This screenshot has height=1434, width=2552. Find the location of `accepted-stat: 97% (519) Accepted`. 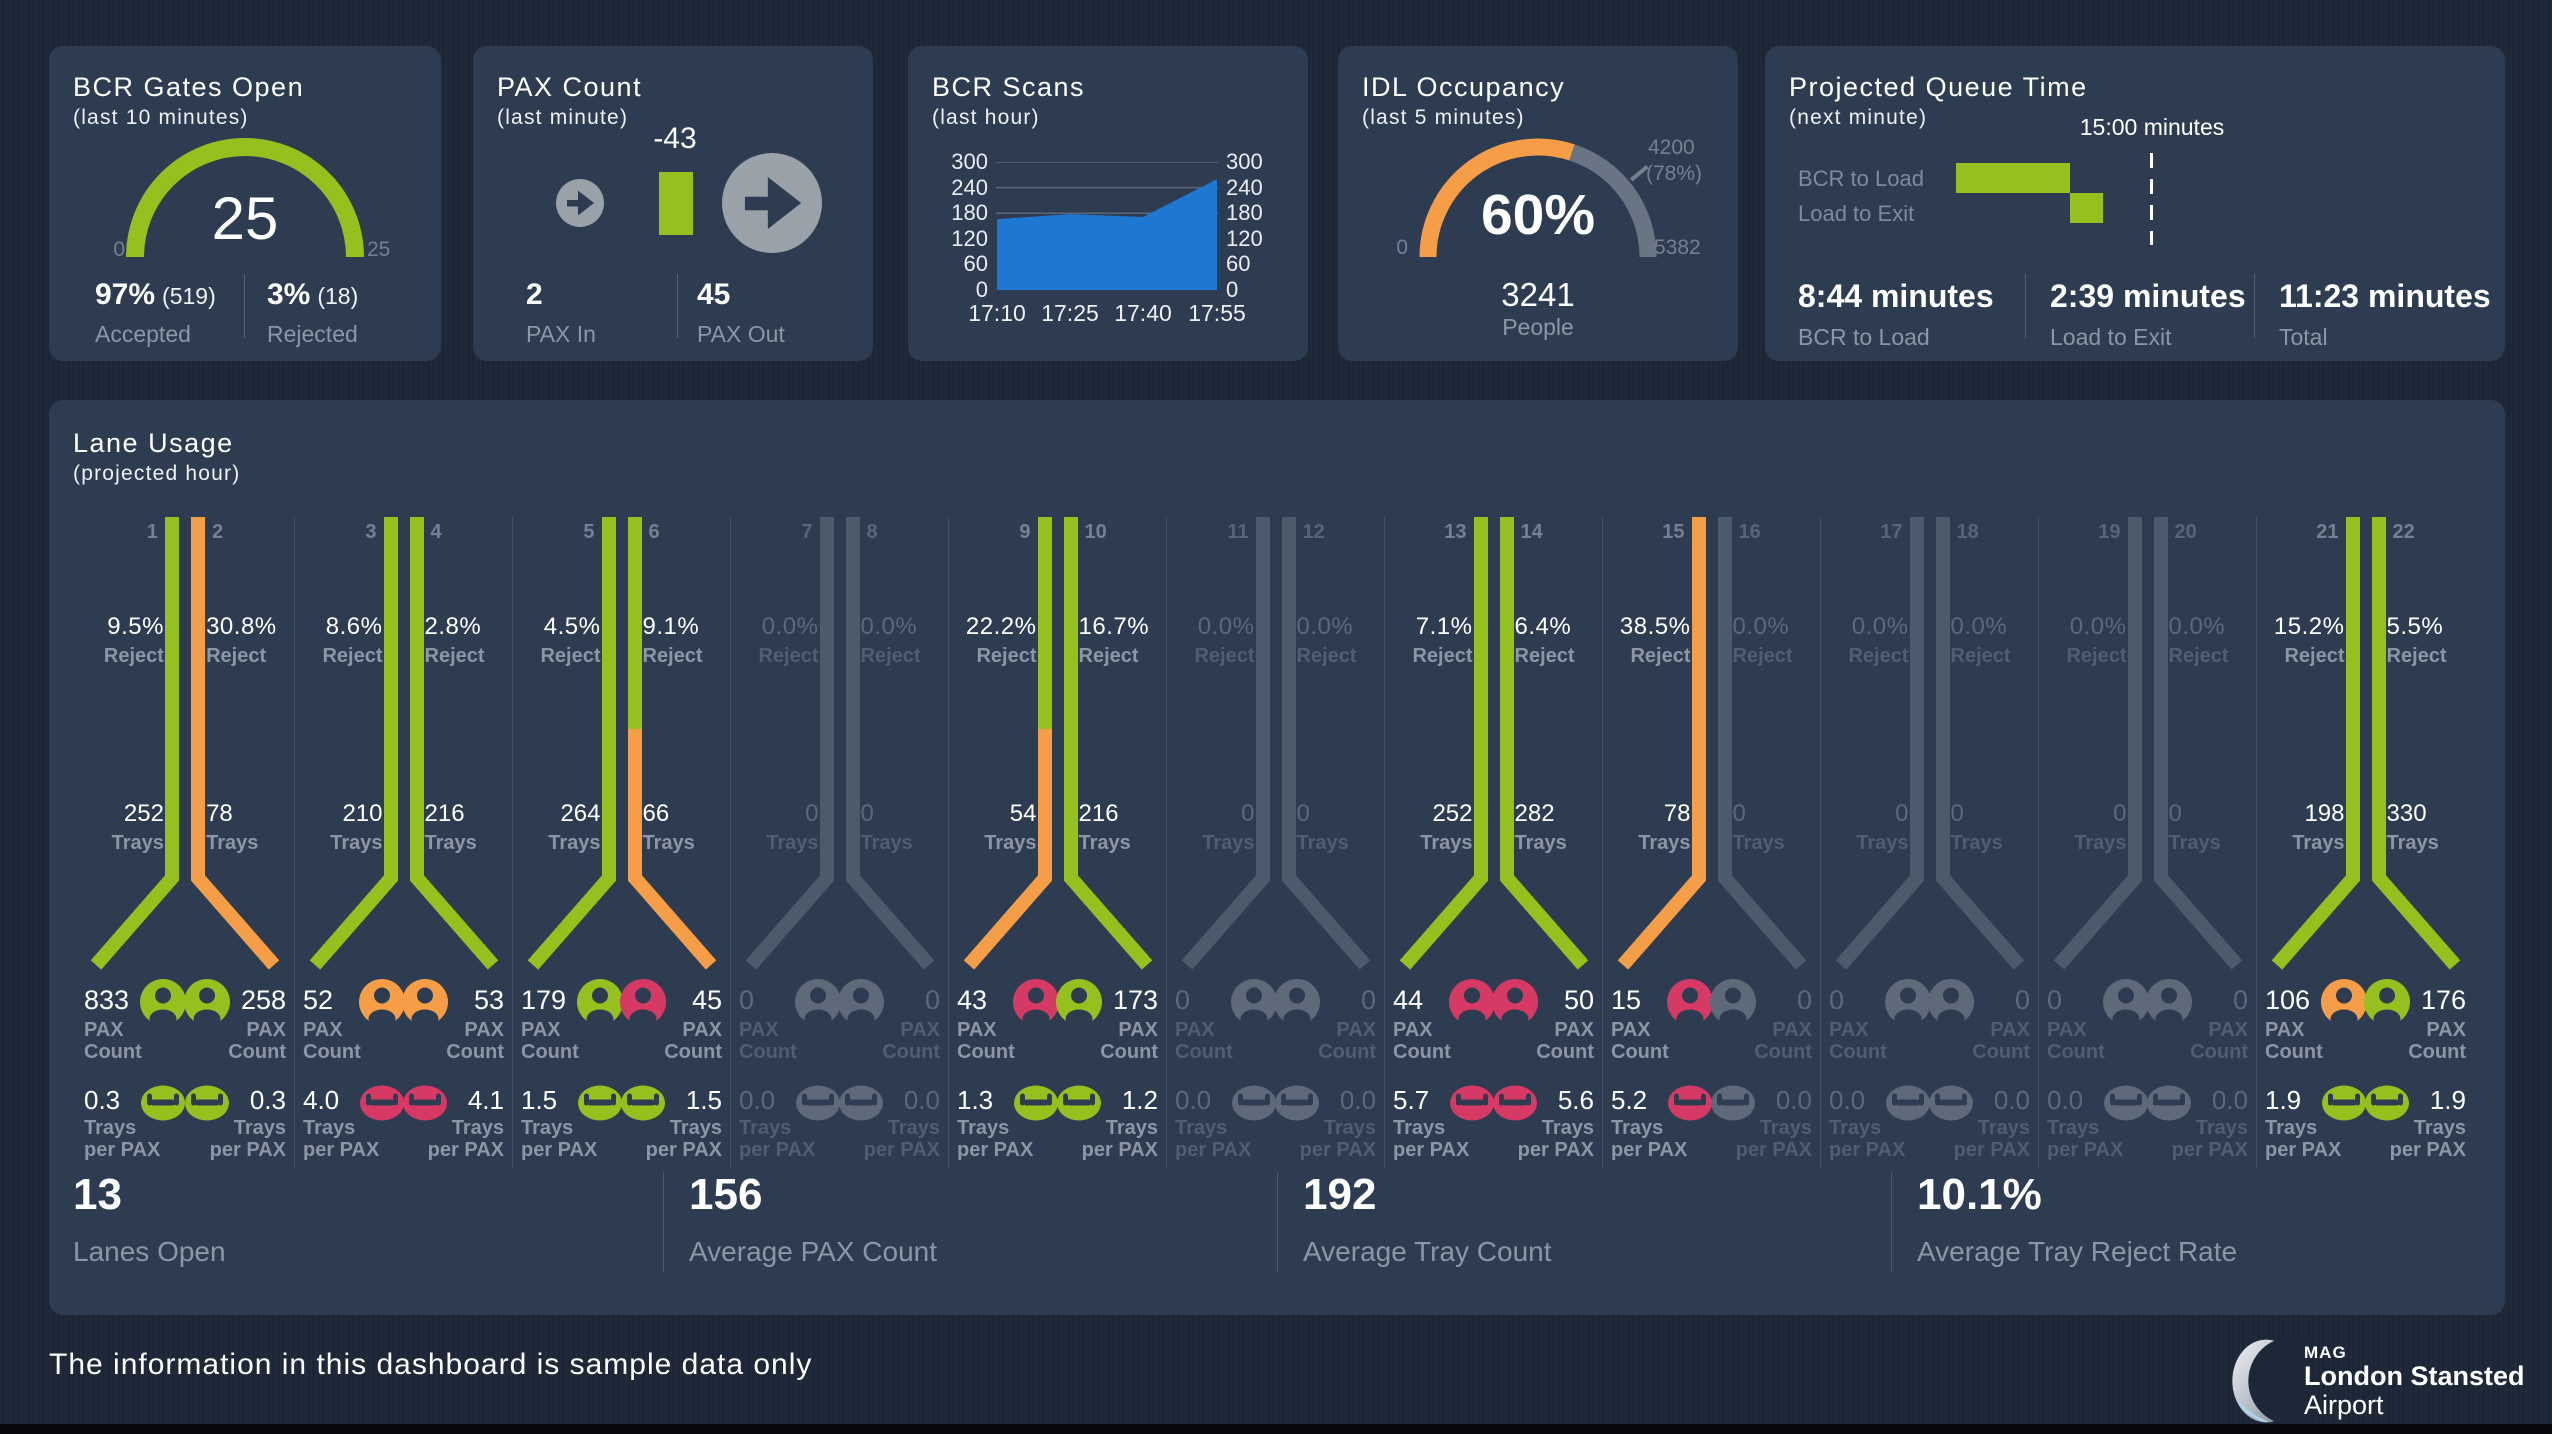

accepted-stat: 97% (519) Accepted is located at coordinates (155, 313).